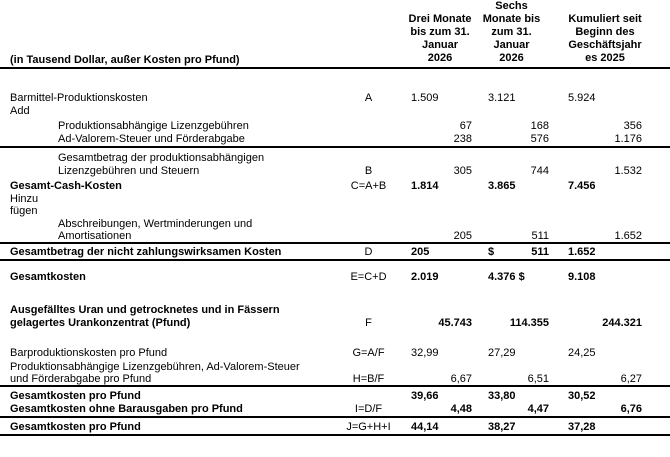 The width and height of the screenshot is (670, 457). Describe the element at coordinates (425, 427) in the screenshot. I see `value-drei-monate: 44,14` at that location.